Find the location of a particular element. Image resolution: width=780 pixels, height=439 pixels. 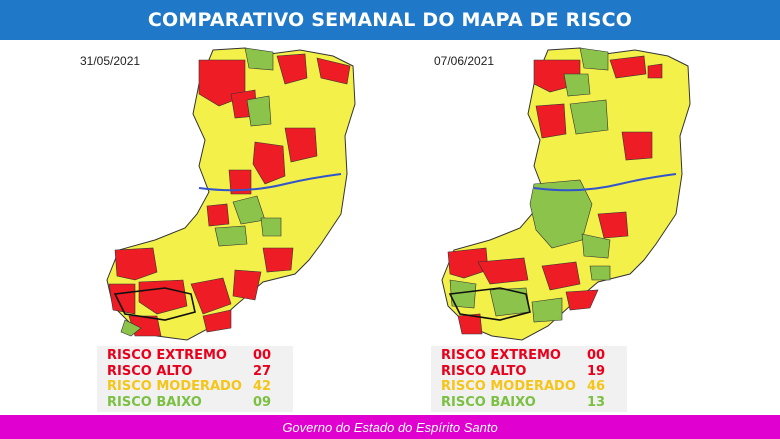

legend-row-baixo: RISCO BAIXO 13 is located at coordinates (529, 403).